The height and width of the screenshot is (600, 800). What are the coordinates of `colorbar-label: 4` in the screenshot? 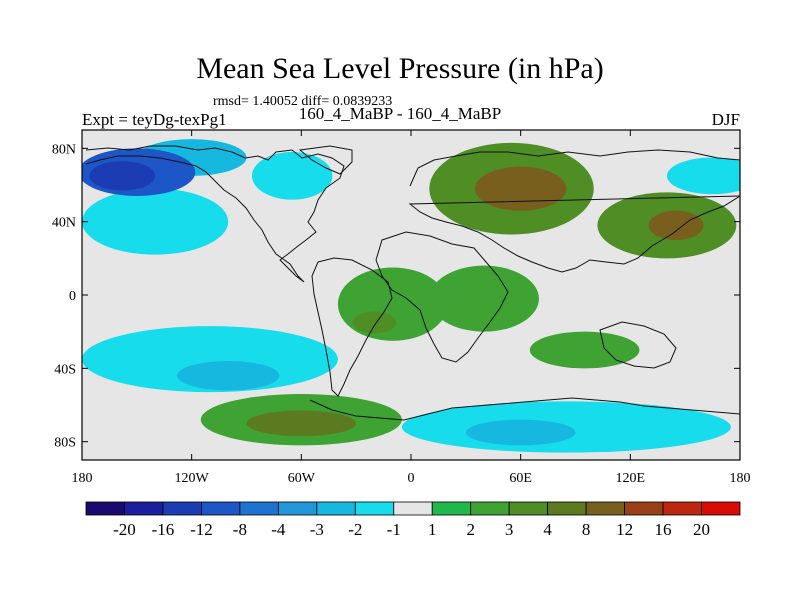 It's located at (547, 529).